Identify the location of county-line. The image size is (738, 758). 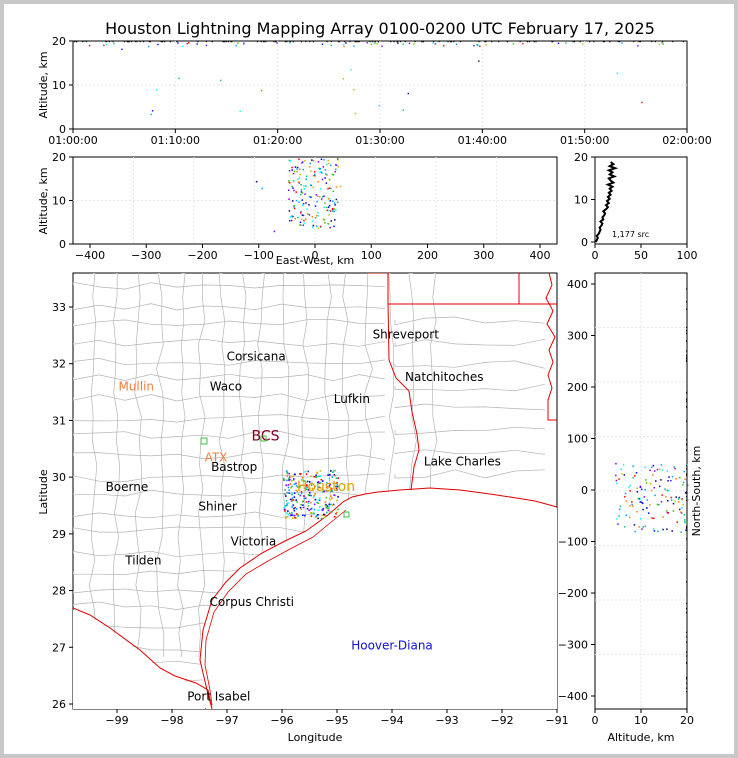
(229, 493).